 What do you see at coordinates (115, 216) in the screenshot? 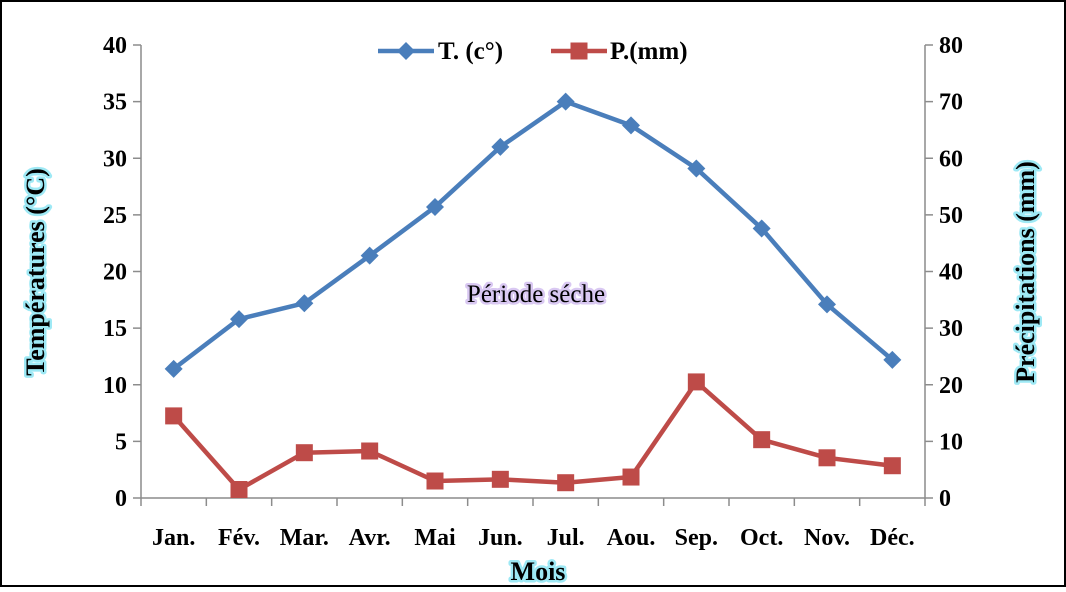
I see `left-tick-label: 25` at bounding box center [115, 216].